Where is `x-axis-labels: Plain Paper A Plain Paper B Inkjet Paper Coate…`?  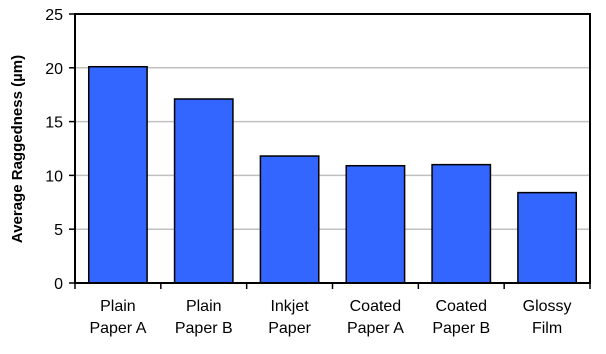 x-axis-labels: Plain Paper A Plain Paper B Inkjet Paper Coate… is located at coordinates (332, 310).